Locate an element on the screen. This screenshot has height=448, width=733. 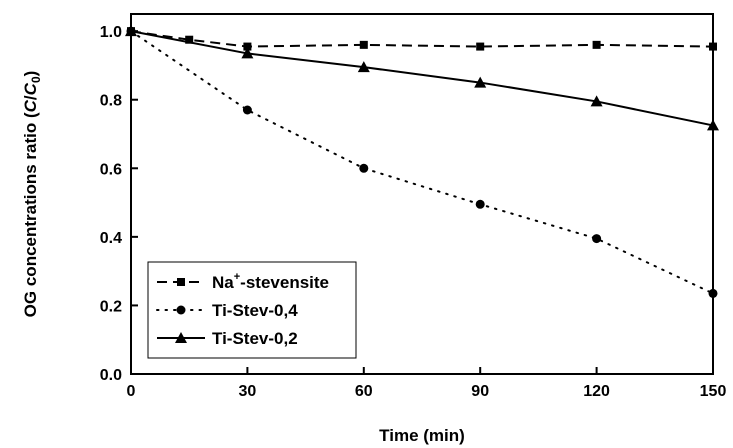
y-axis-title: OG concentrations ratio (C/C0) is located at coordinates (32, 194).